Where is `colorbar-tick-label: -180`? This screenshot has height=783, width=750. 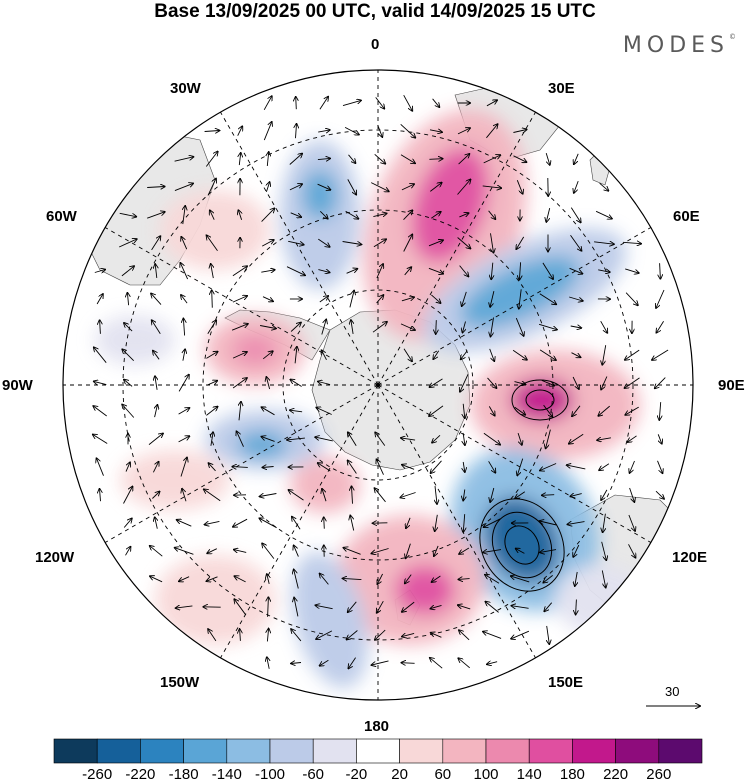
colorbar-tick-label: -180 is located at coordinates (183, 774).